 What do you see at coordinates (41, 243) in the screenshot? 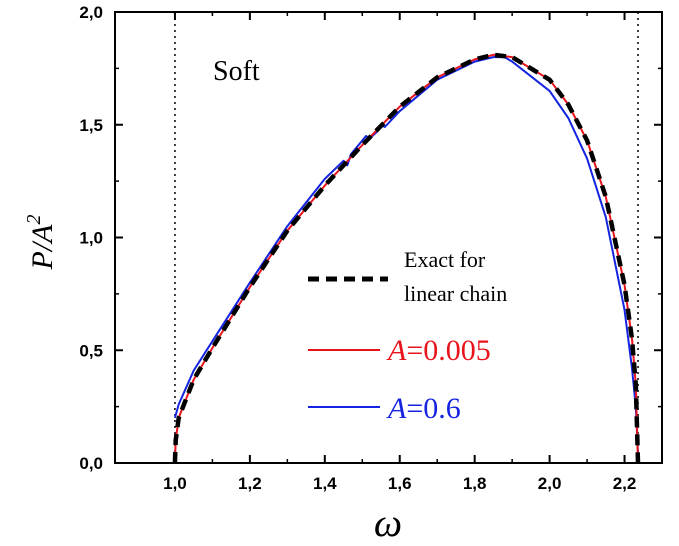
I see `y-axis-title: P/A2` at bounding box center [41, 243].